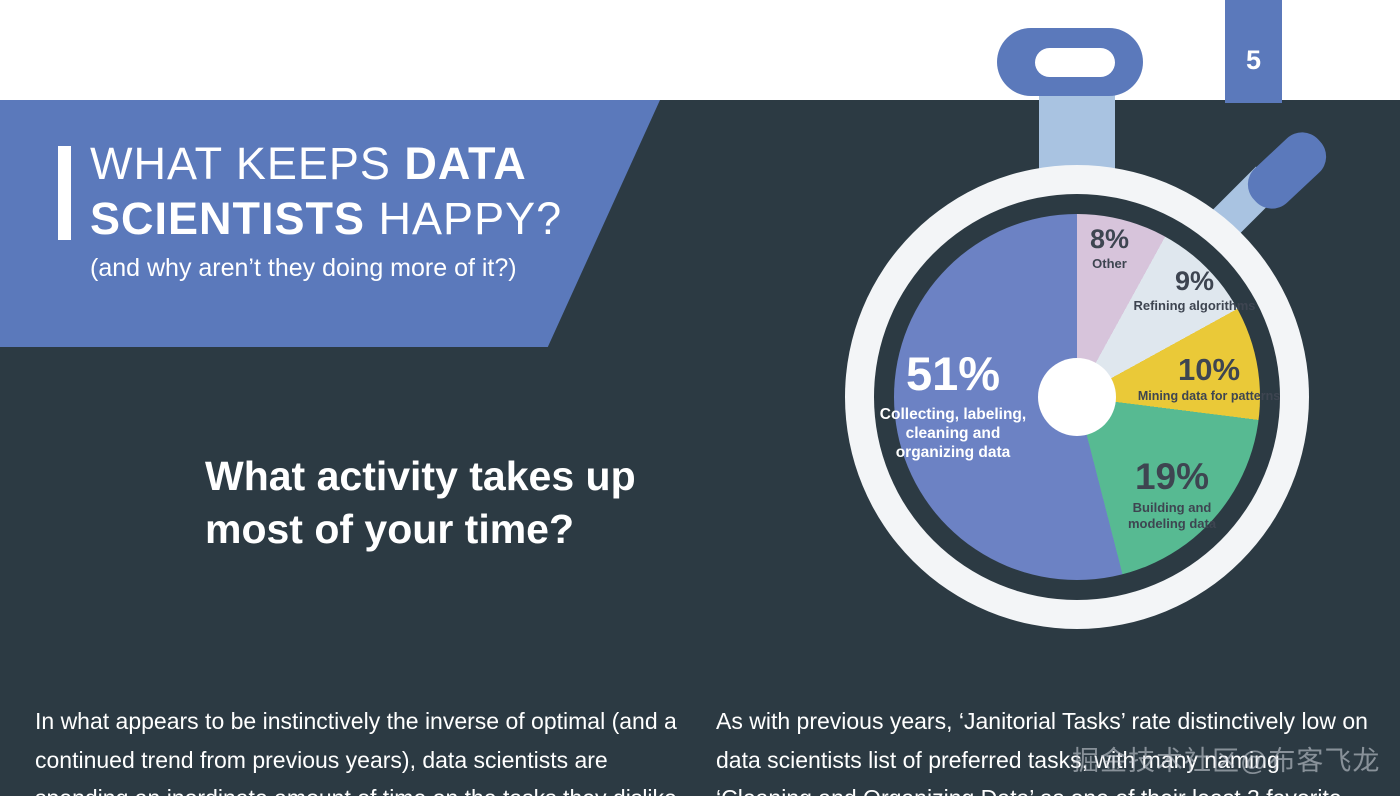  Describe the element at coordinates (420, 476) in the screenshot. I see `question-line-1: What activity takes up` at that location.